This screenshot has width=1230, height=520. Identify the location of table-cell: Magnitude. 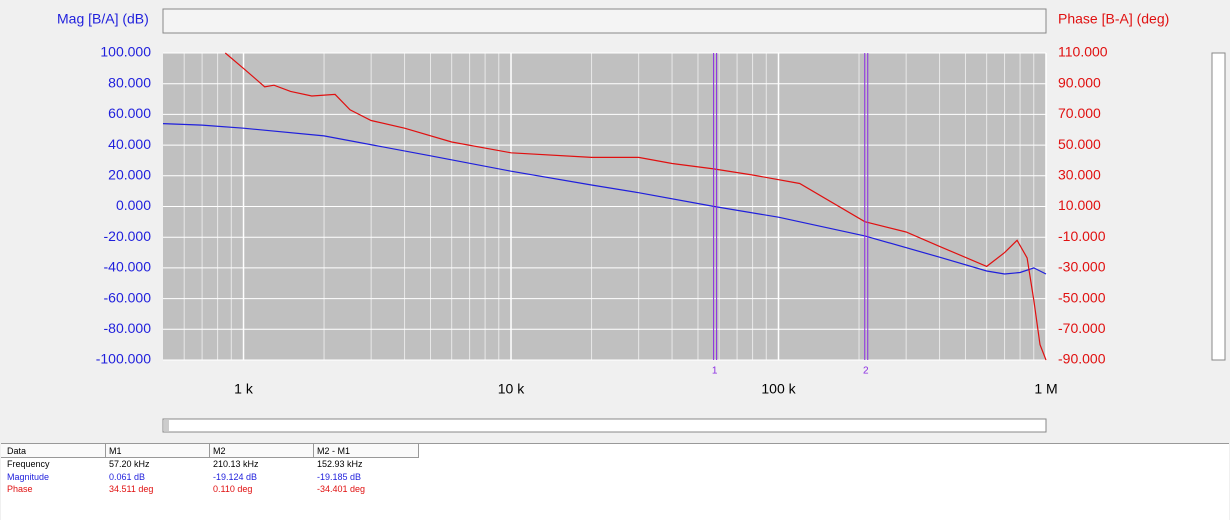
(28, 476).